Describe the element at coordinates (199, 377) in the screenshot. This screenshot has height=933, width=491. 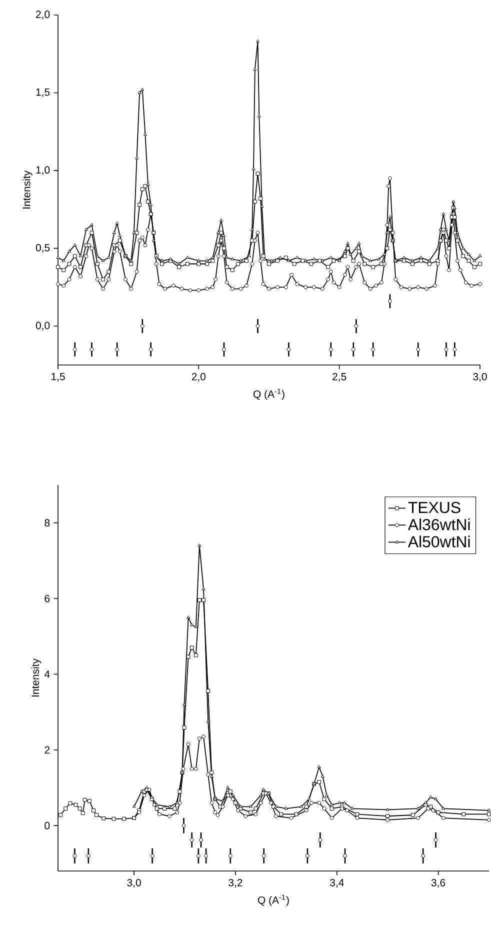
I see `x-tick-label: 2,0` at that location.